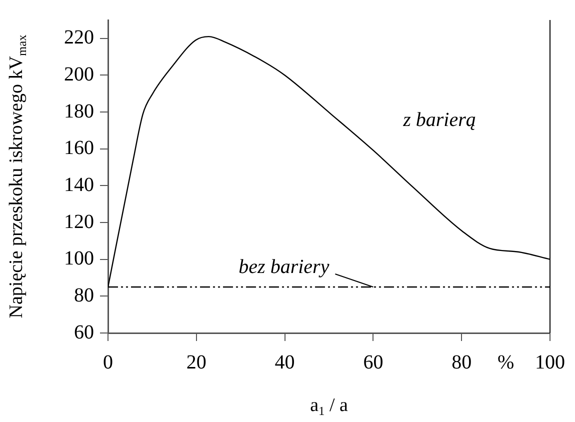  What do you see at coordinates (462, 362) in the screenshot?
I see `x-tick-label: 80` at bounding box center [462, 362].